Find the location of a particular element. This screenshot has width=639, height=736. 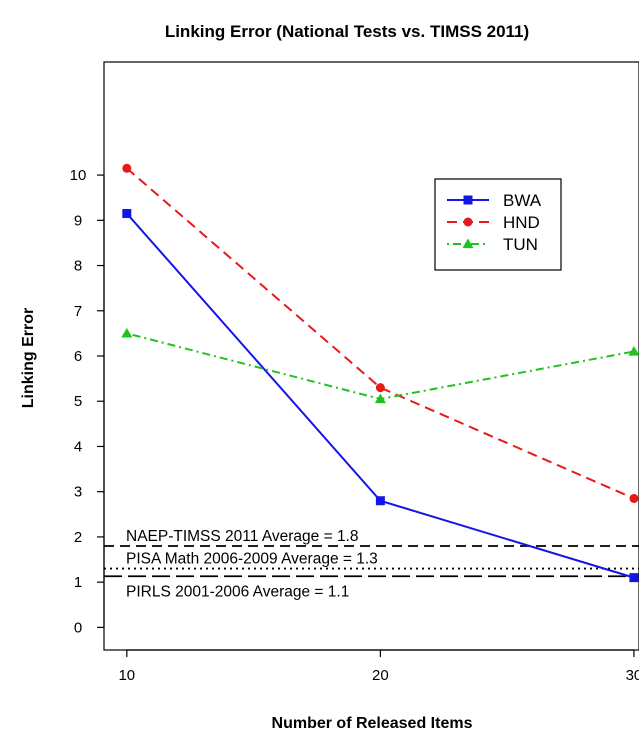

reference-line-label: PIRLS 2001-2006 Average = 1.1 is located at coordinates (237, 591).